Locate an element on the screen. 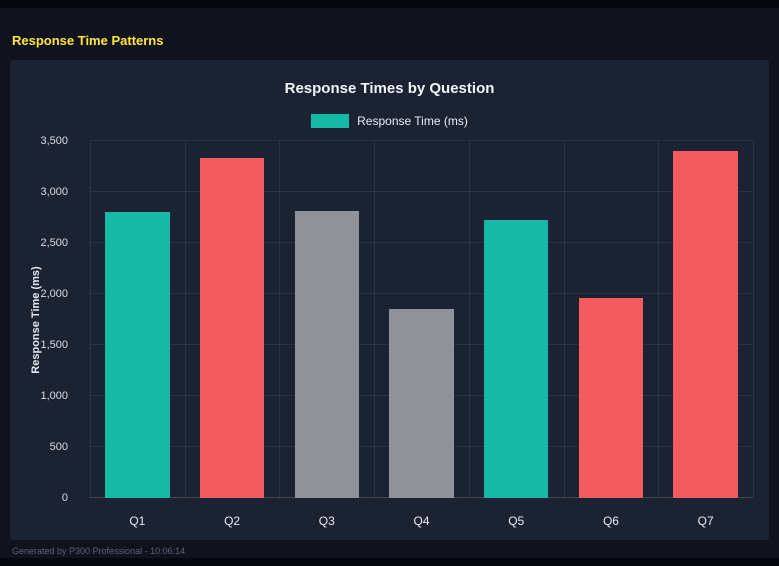 Image resolution: width=779 pixels, height=566 pixels. x-tick-label-q2: Q2 is located at coordinates (232, 521).